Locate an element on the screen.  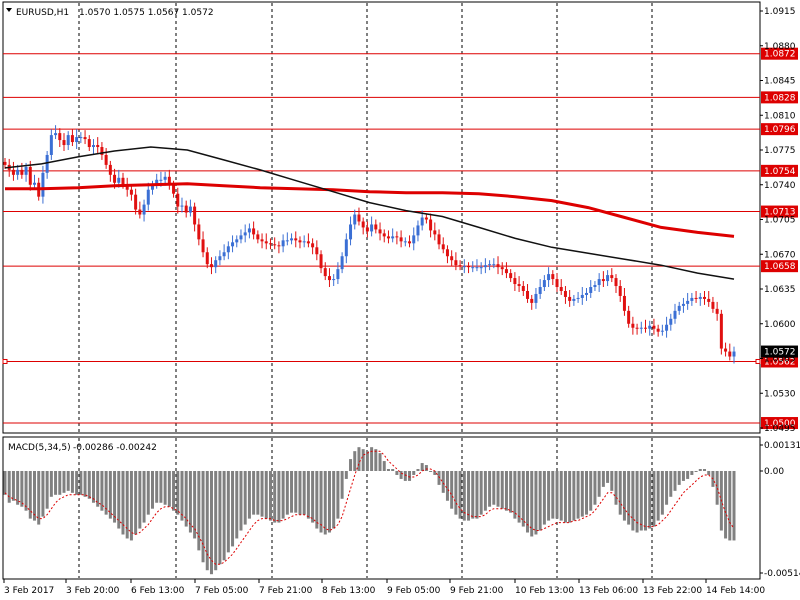
price-tick-label: 1.0915 is located at coordinates (780, 12).